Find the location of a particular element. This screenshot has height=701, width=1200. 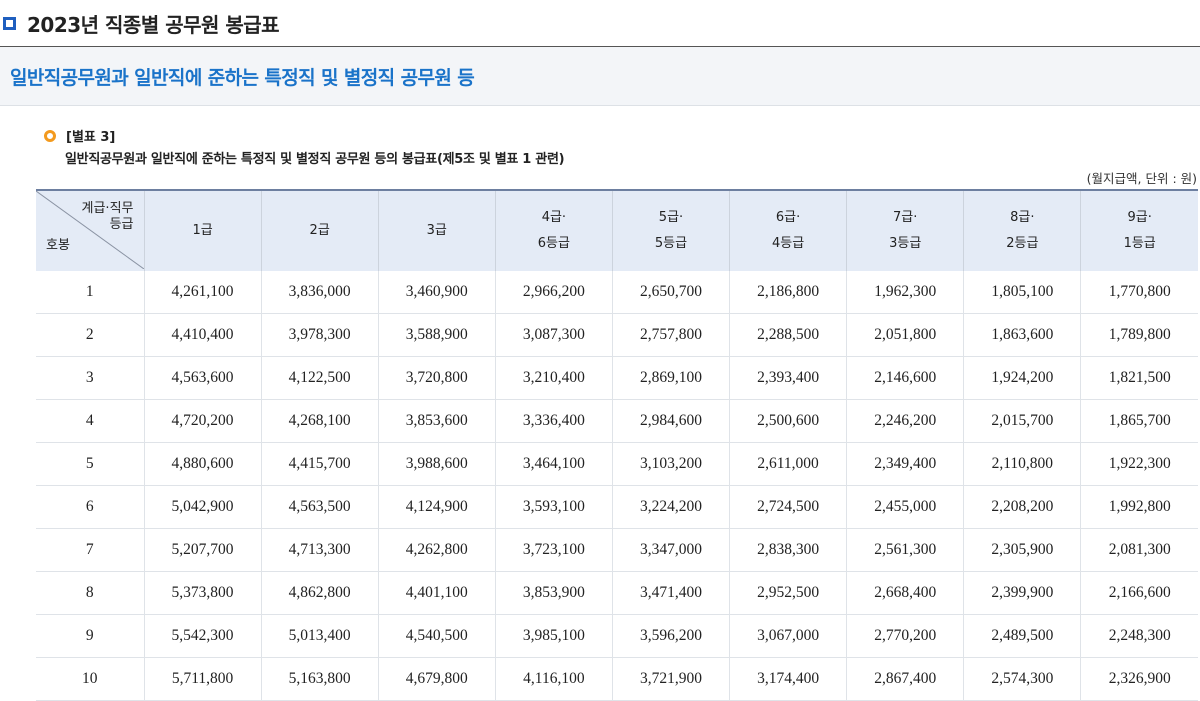

salary-cell: 1,865,700 is located at coordinates (1139, 421).